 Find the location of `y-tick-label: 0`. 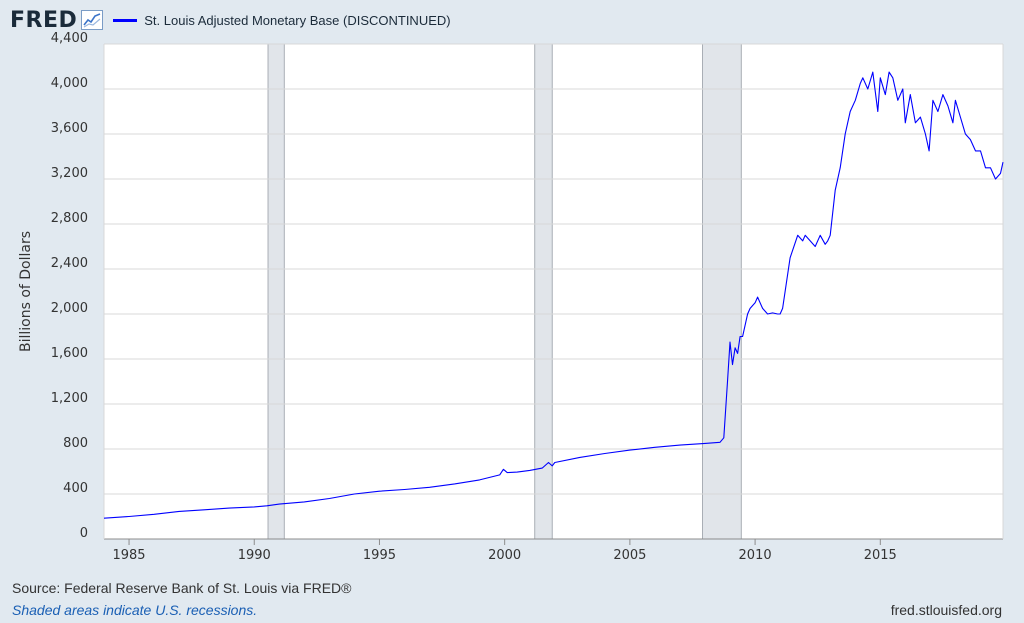

y-tick-label: 0 is located at coordinates (84, 533).